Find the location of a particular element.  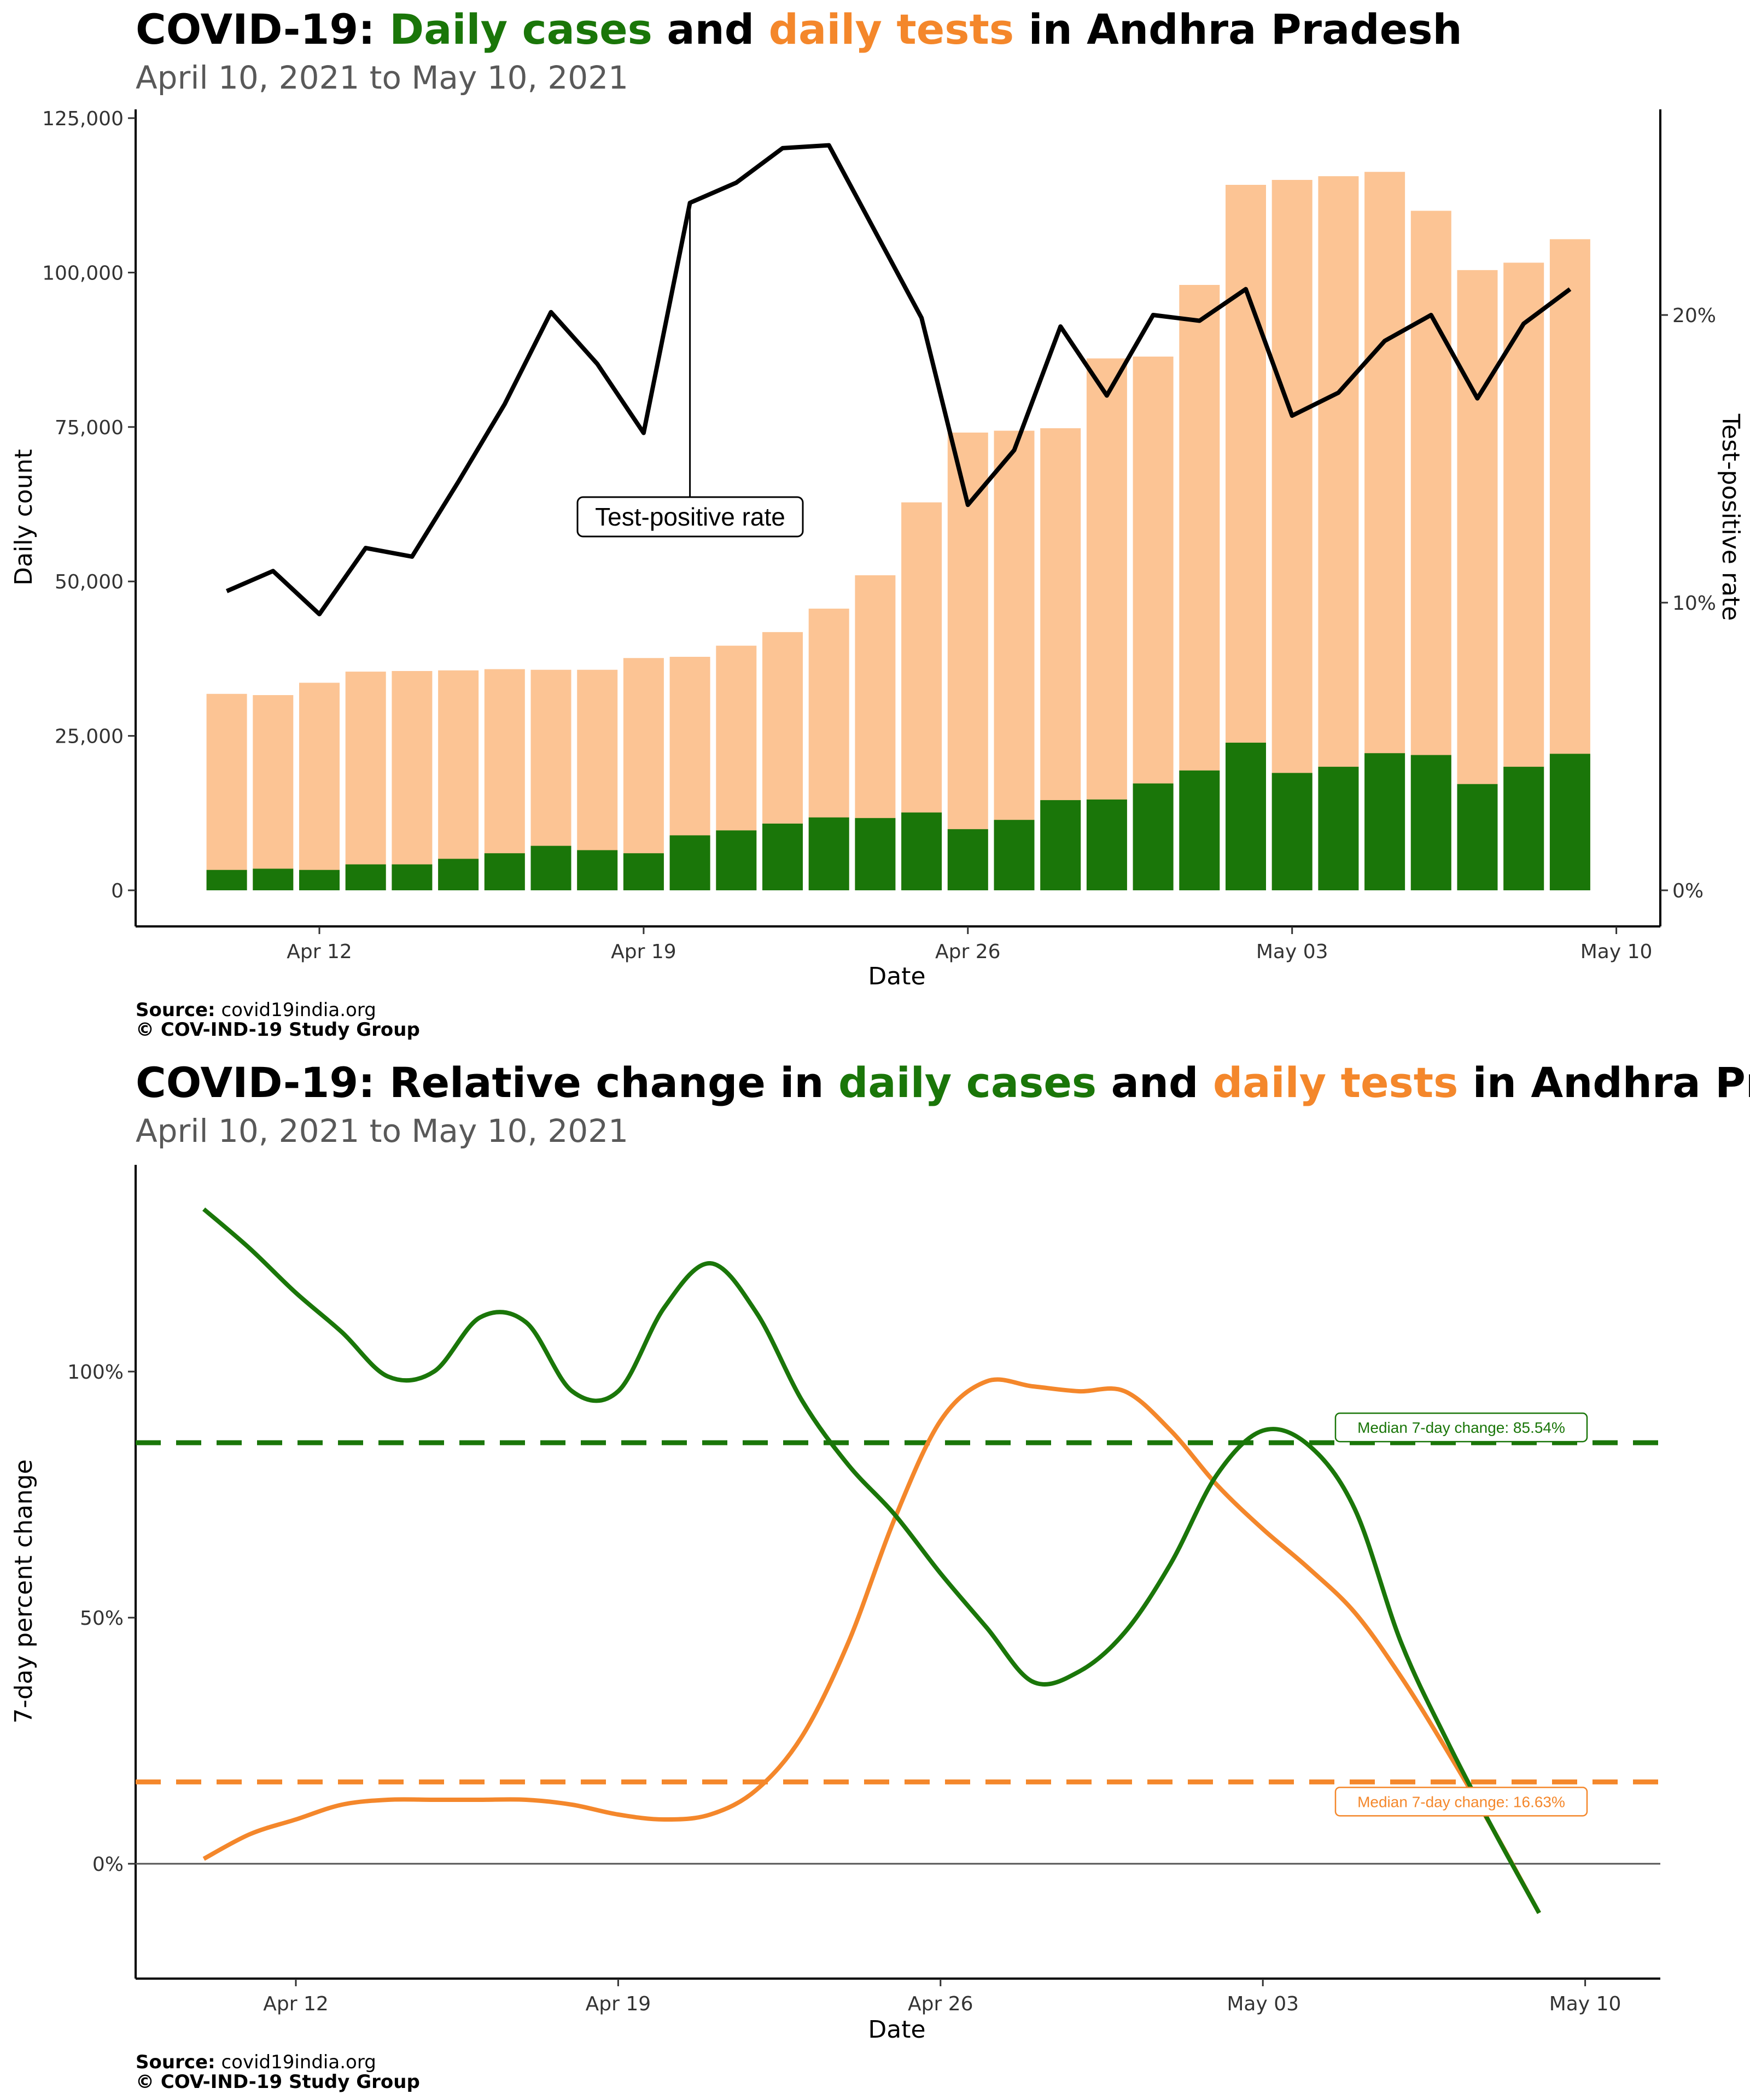

chart1-y2tick-label-2: 20% is located at coordinates (1694, 316).